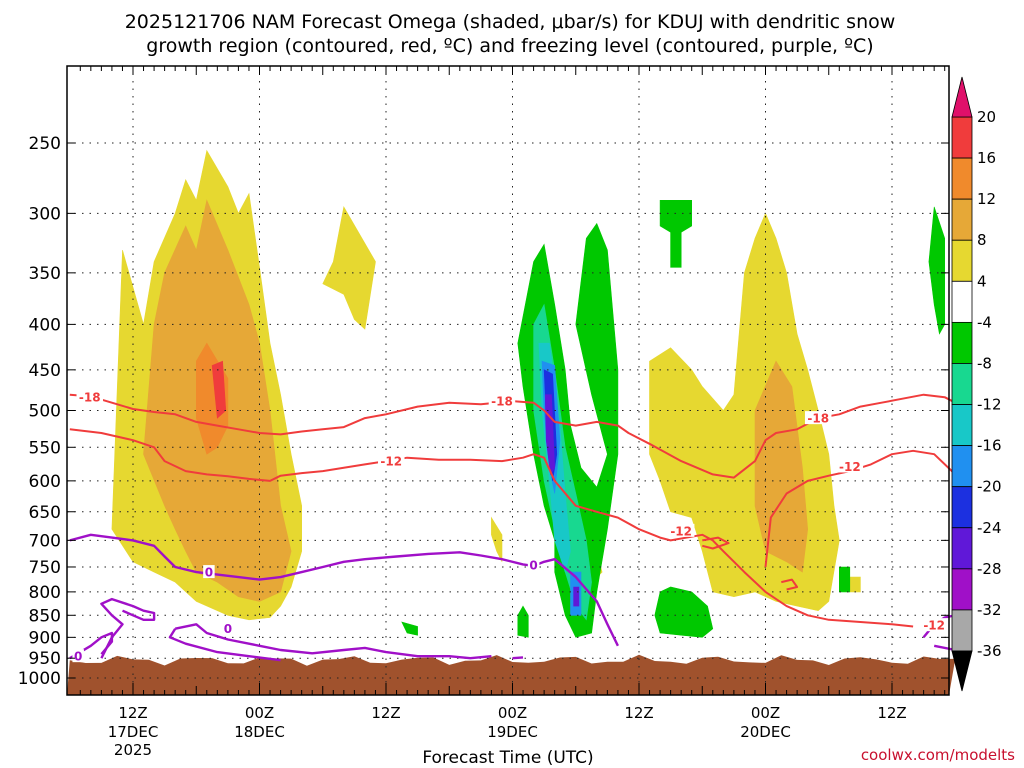 This screenshot has width=1024, height=768. What do you see at coordinates (962, 425) in the screenshot?
I see `colorbar-band--16-to--12` at bounding box center [962, 425].